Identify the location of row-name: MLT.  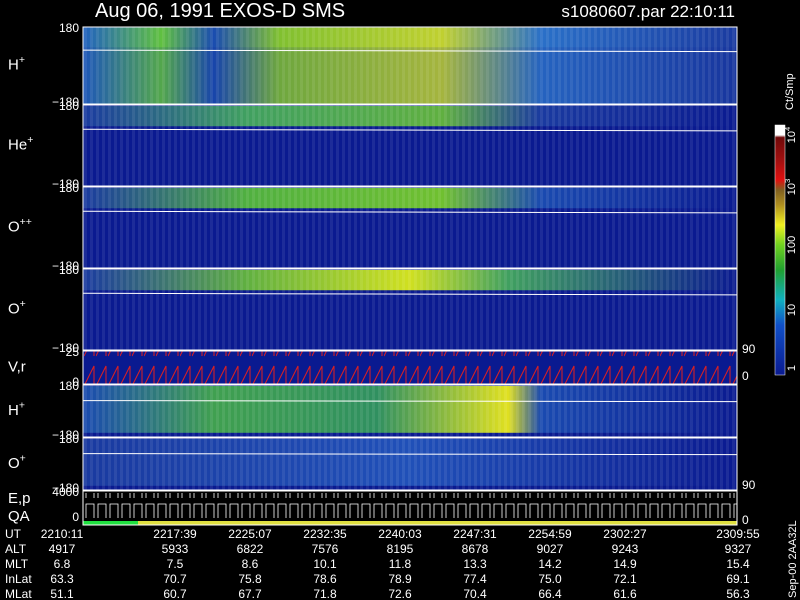
(17, 564).